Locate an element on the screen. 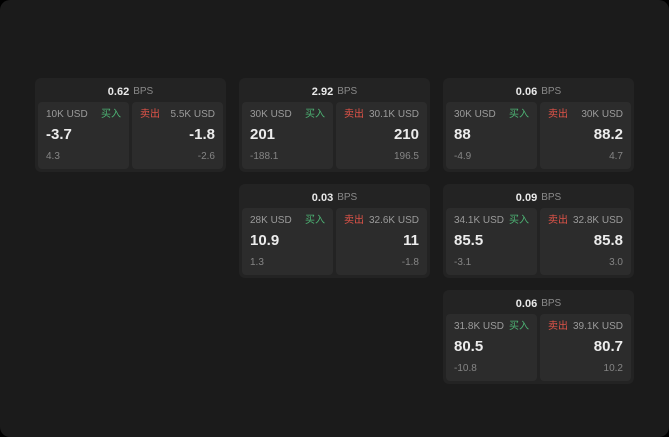 Image resolution: width=669 pixels, height=437 pixels. sell-amount: 30.1K USD is located at coordinates (393, 114).